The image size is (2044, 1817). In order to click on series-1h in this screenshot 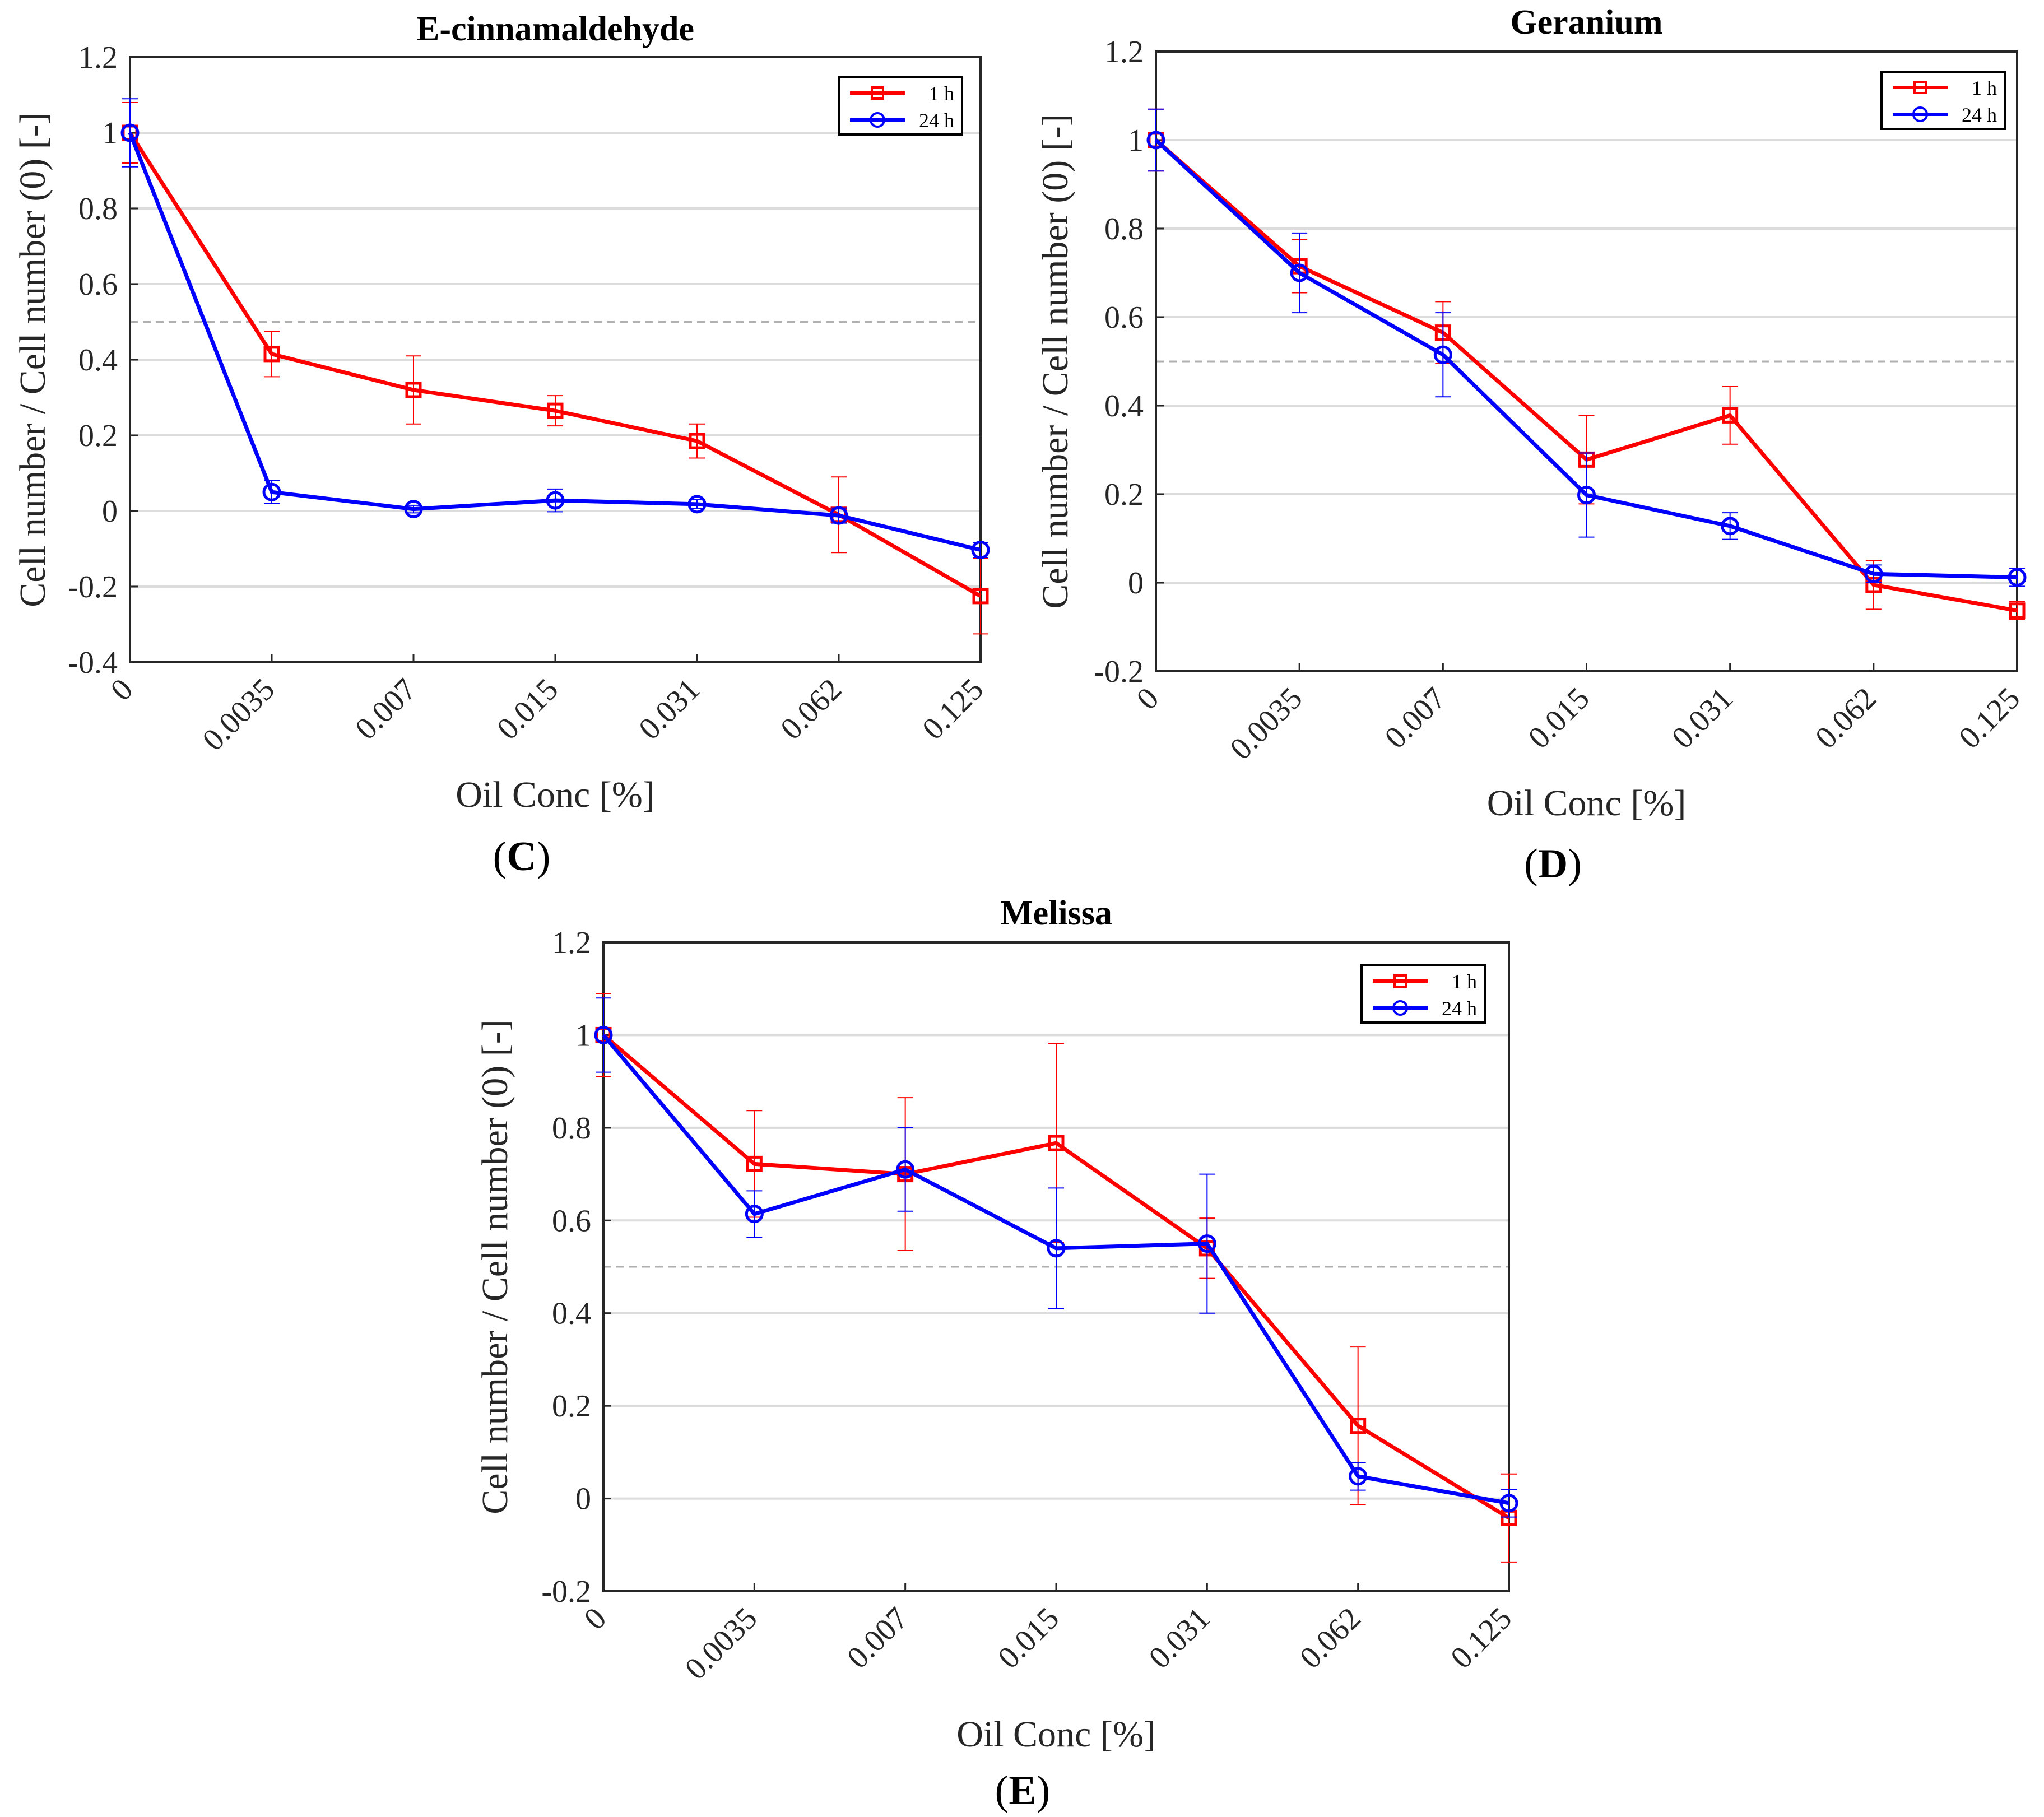, I will do `click(1587, 364)`.